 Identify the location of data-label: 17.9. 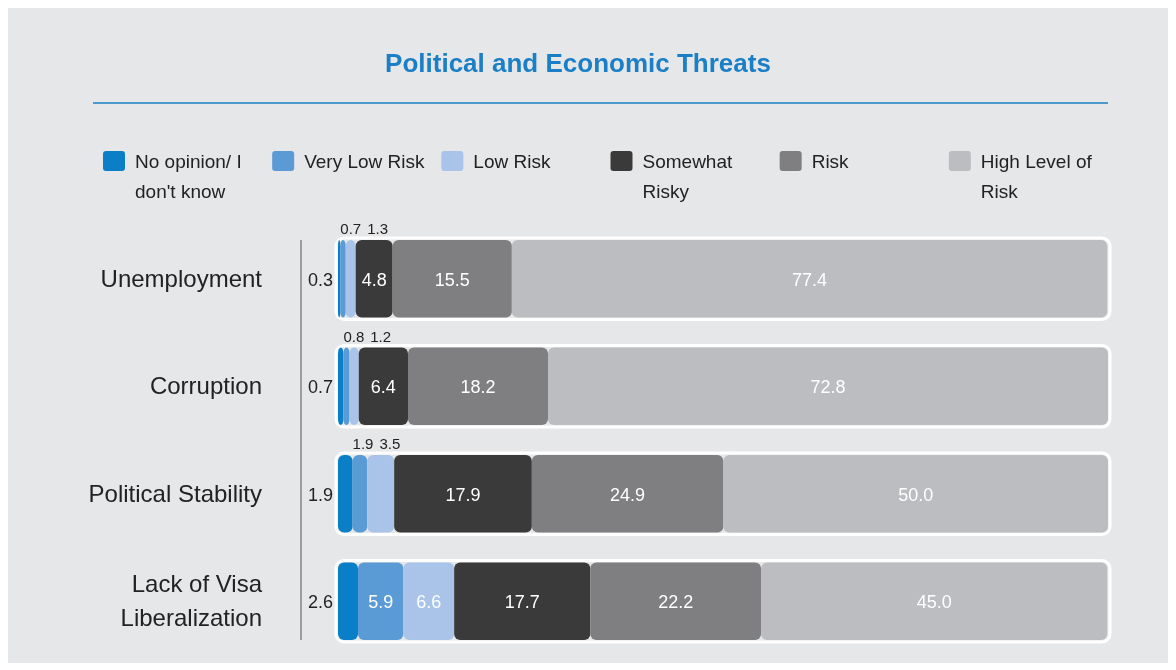
(463, 494).